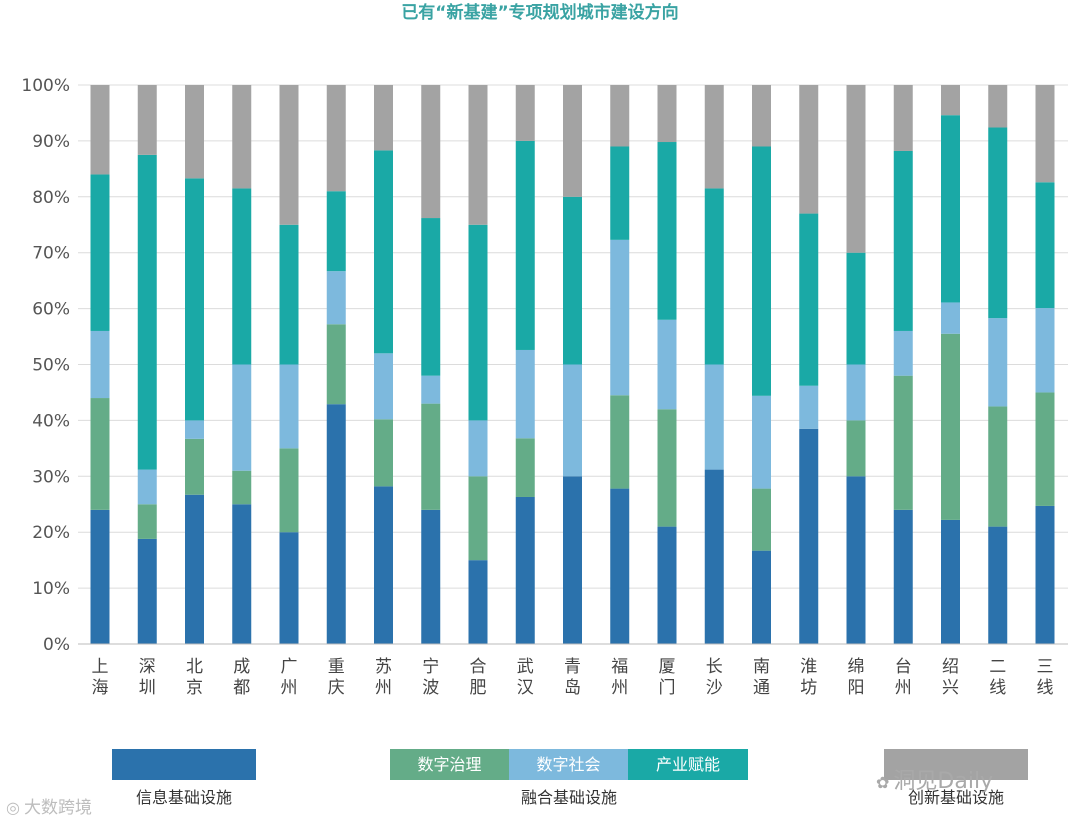  I want to click on x-tick-label: 长, so click(714, 667).